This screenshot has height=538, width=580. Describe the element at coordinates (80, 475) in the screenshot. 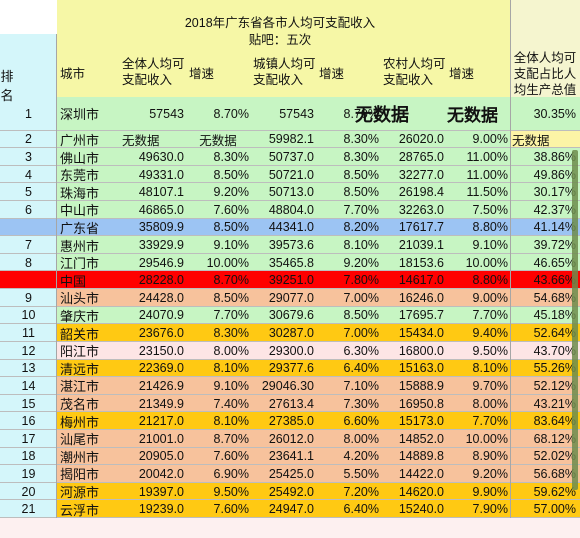

I see `cell-city: 揭阳市` at that location.